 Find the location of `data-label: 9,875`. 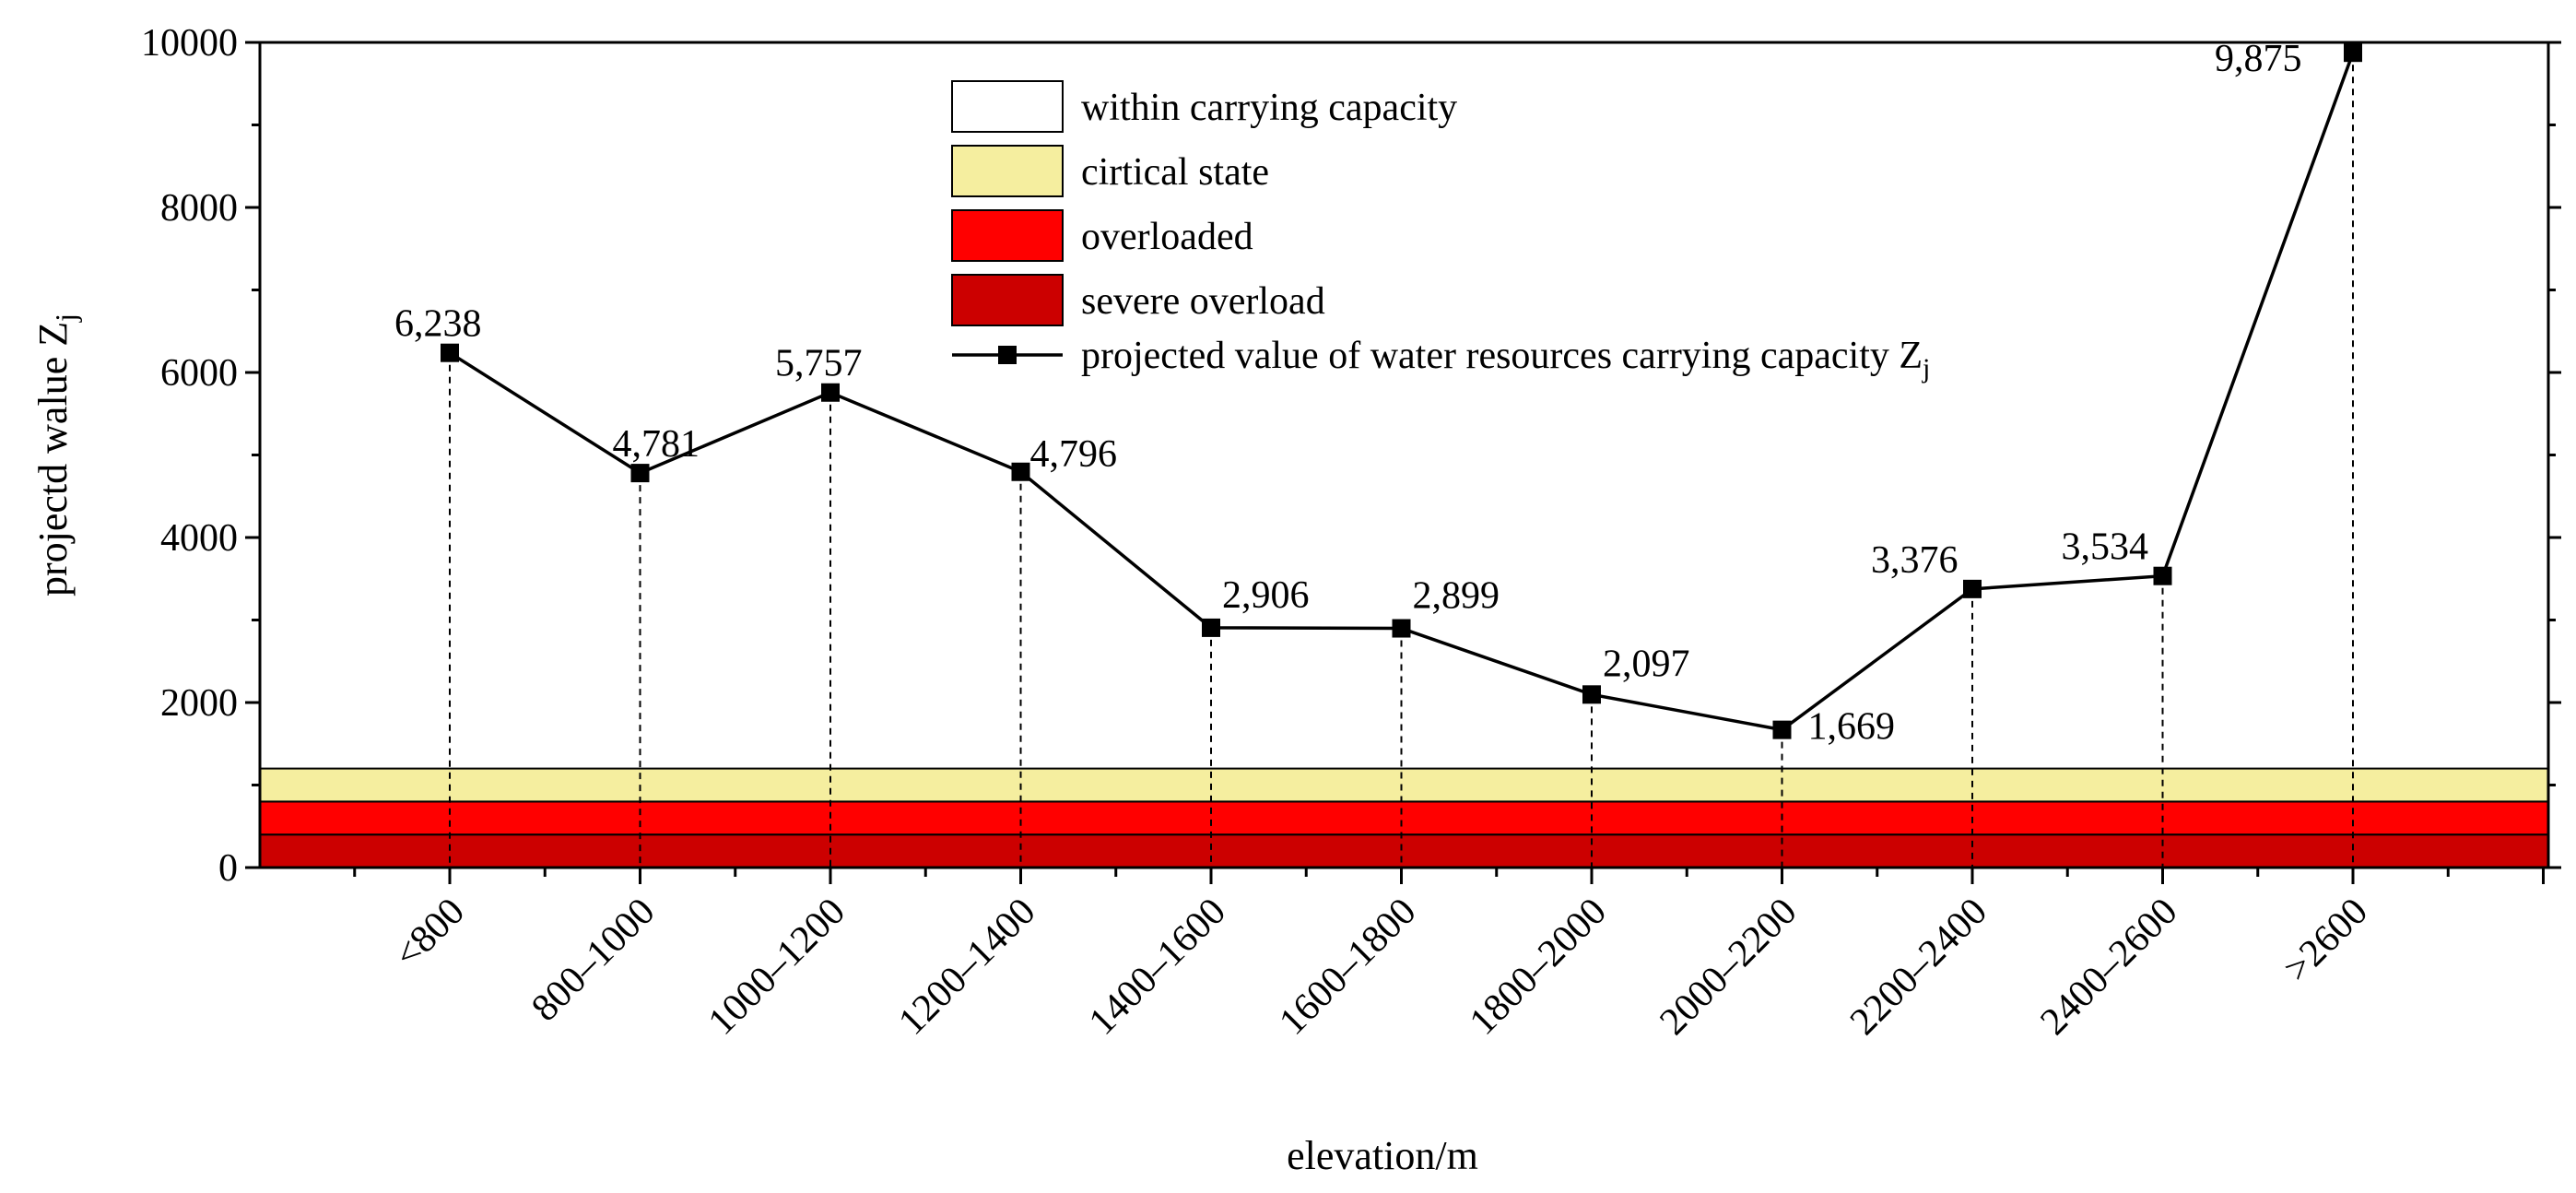

data-label: 9,875 is located at coordinates (2258, 59).